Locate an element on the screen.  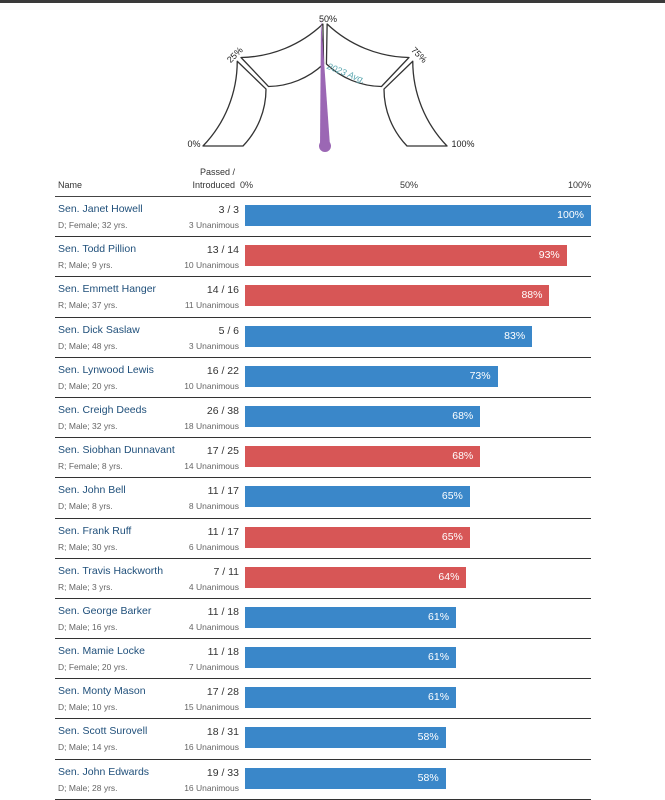
axis-tick-100: 100% is located at coordinates (580, 185).